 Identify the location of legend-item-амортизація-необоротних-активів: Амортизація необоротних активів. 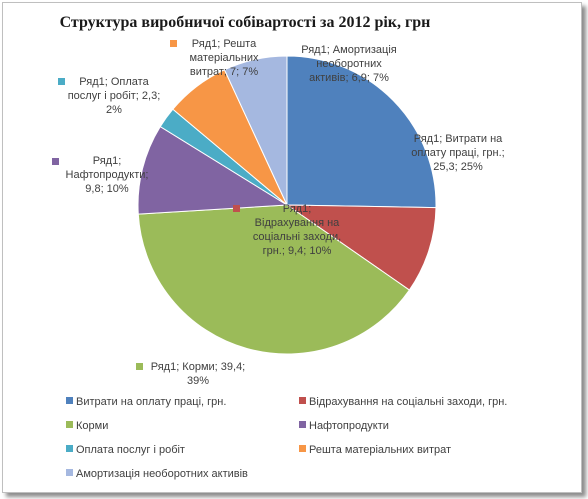
(157, 474).